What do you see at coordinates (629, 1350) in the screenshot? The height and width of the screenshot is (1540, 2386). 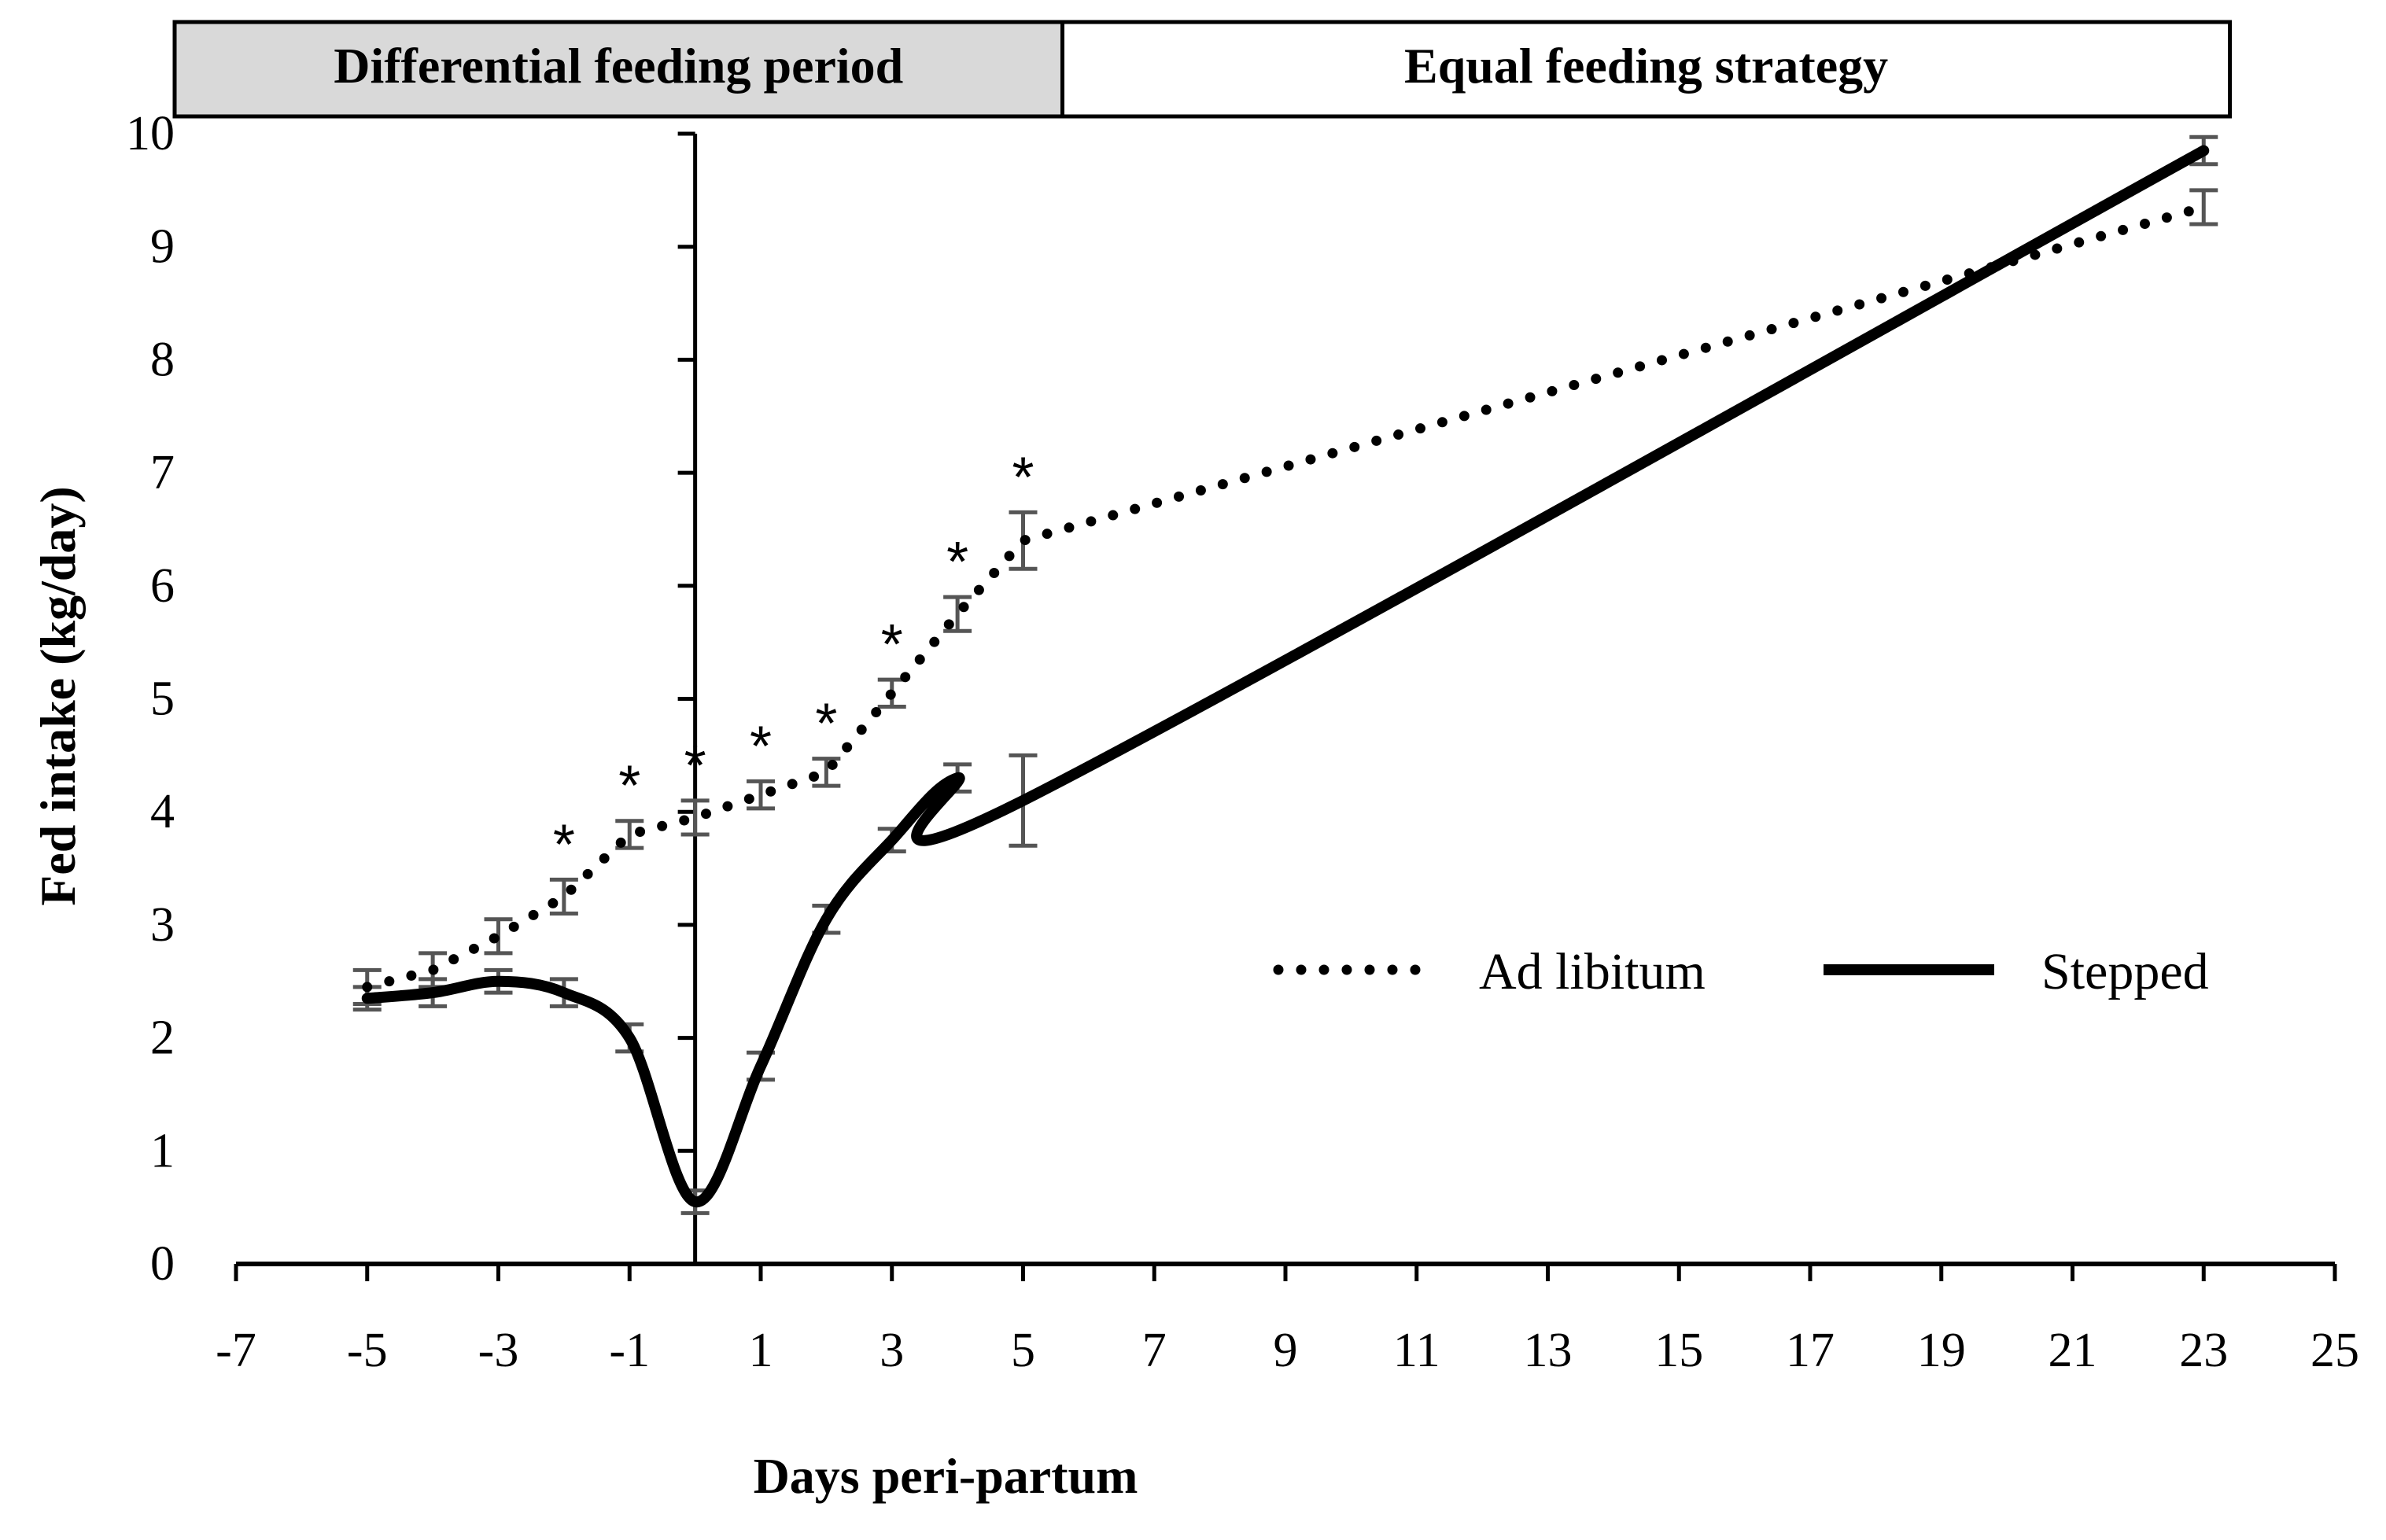 I see `x-tick-label: -1` at bounding box center [629, 1350].